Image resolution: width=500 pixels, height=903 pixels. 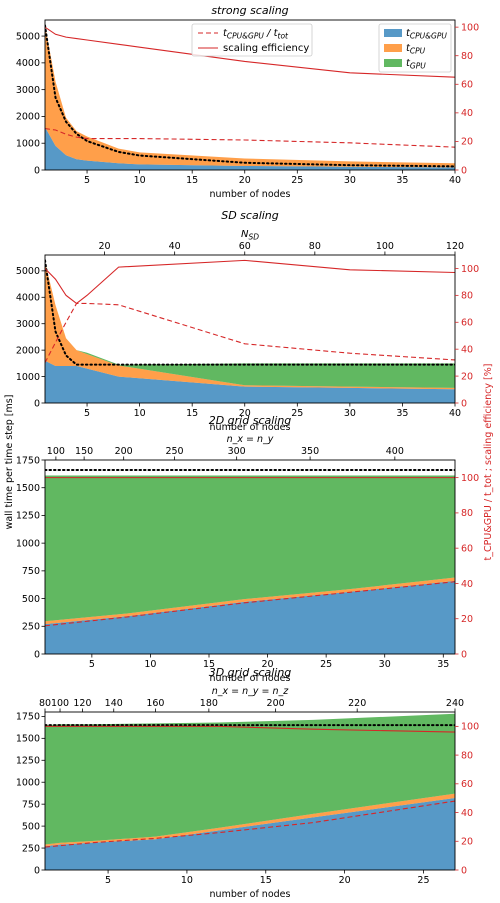 What do you see at coordinates (31, 627) in the screenshot?
I see `y-tick-label: 250` at bounding box center [31, 627].